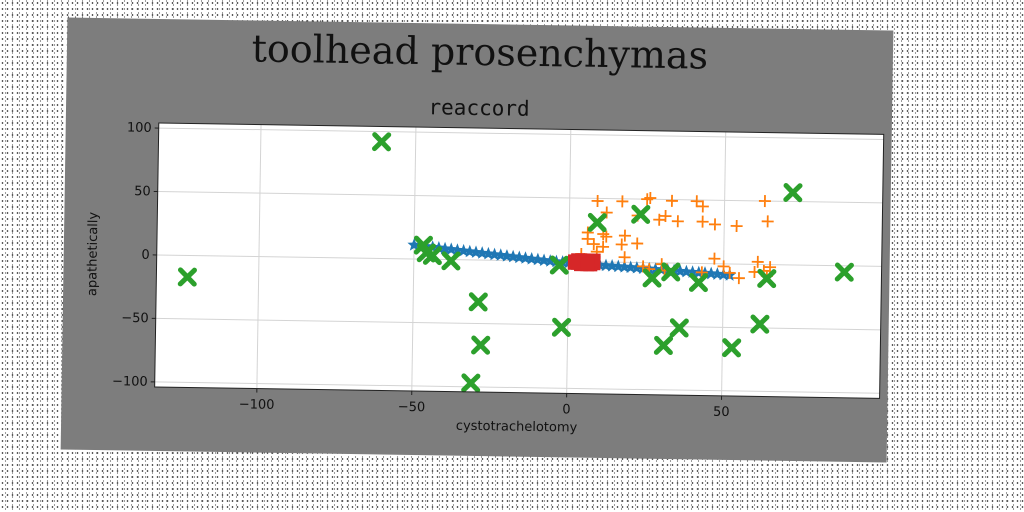 The image size is (1024, 512). What do you see at coordinates (93, 253) in the screenshot?
I see `y-axis-label: apathetically` at bounding box center [93, 253].